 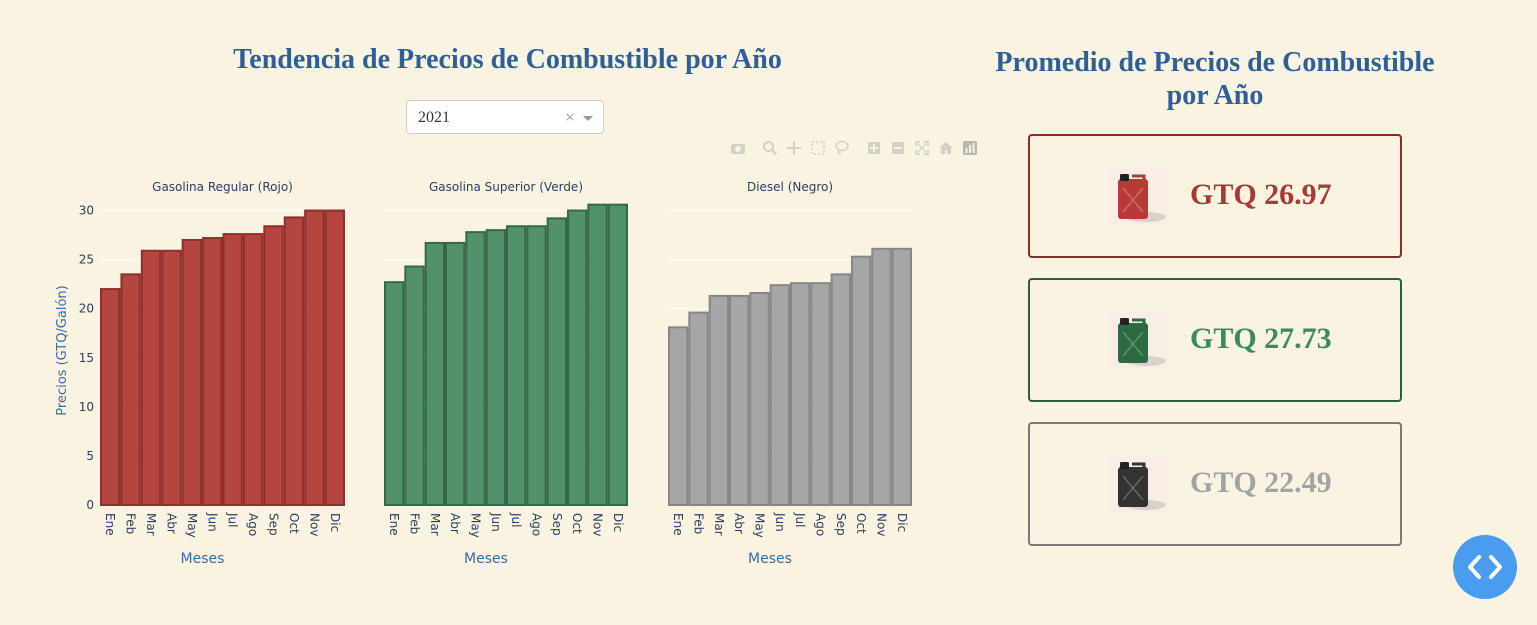 I want to click on y-tick-label: 20, so click(x=86, y=309).